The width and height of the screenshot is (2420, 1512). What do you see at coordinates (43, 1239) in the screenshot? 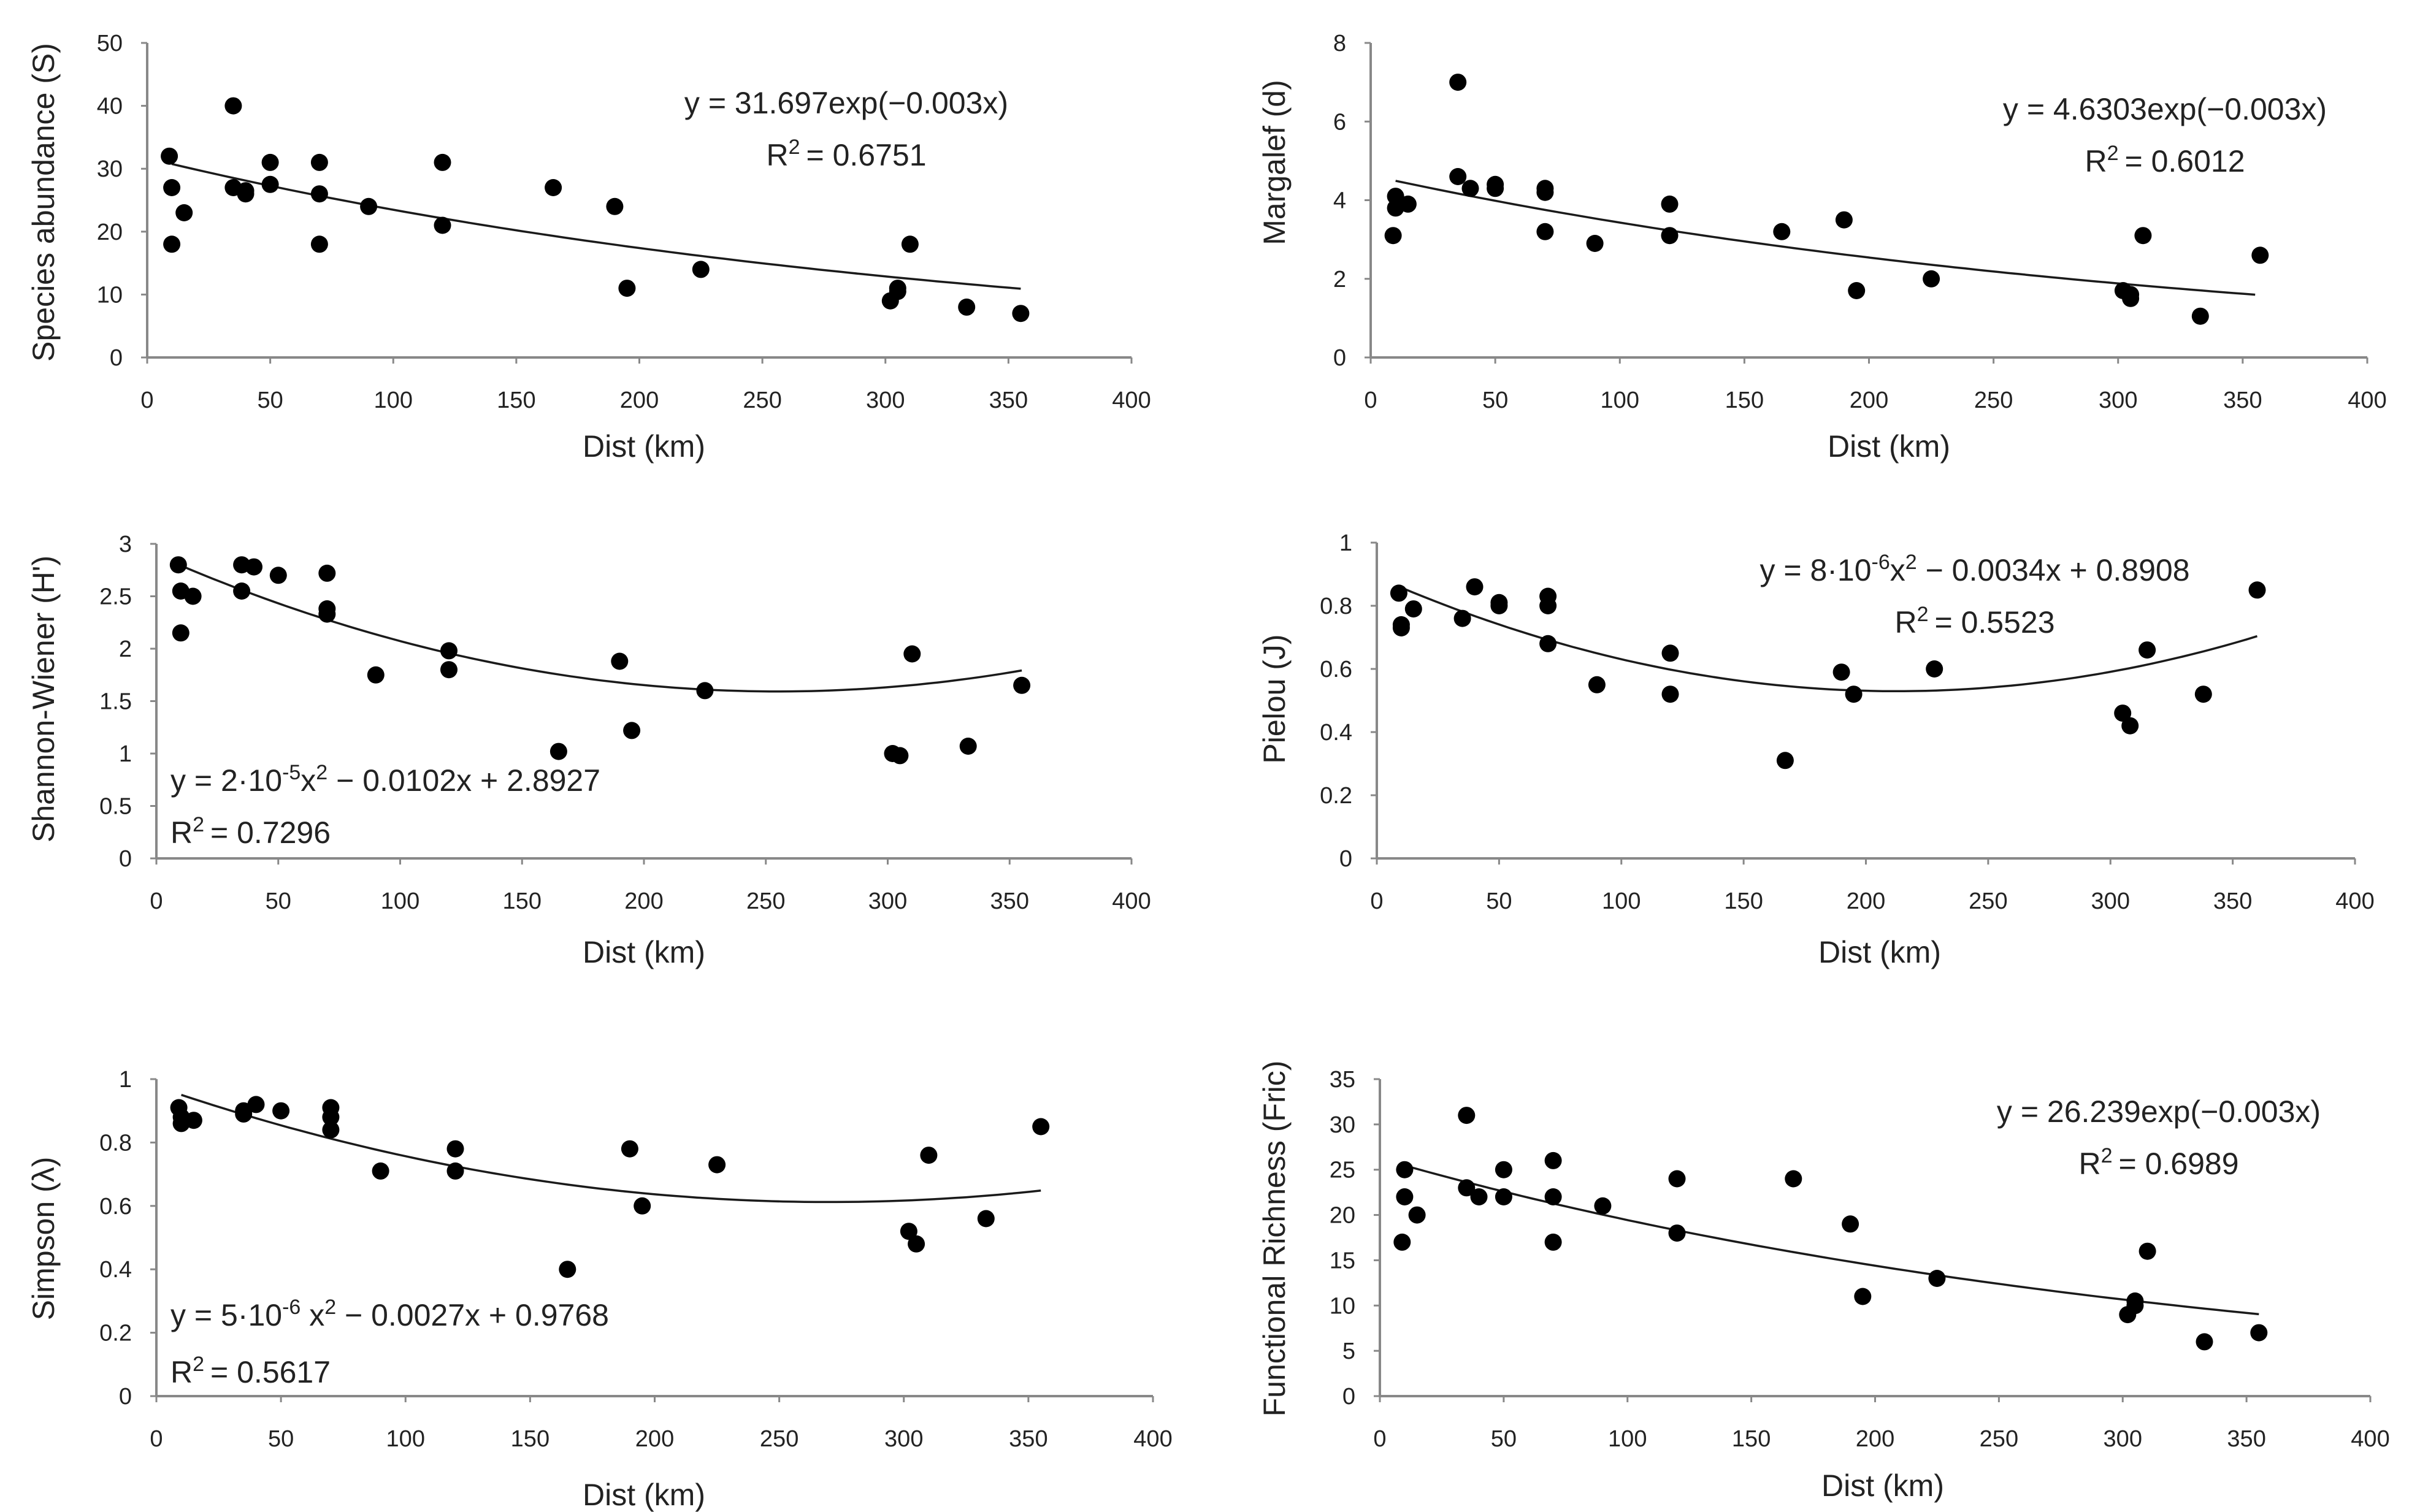
I see `y-axis-title: Simpson (λ)` at bounding box center [43, 1239].